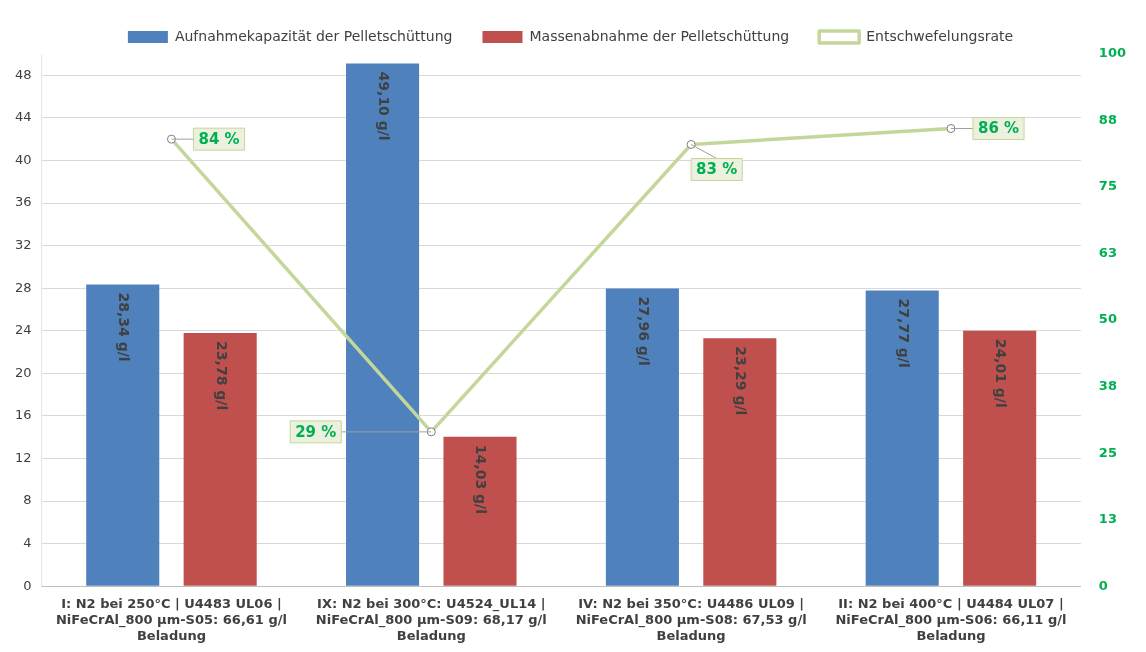 Image resolution: width=1146 pixels, height=652 pixels. Describe the element at coordinates (313, 35) in the screenshot. I see `legend-label: Aufnahmekapazität der Pelletschüttung` at that location.